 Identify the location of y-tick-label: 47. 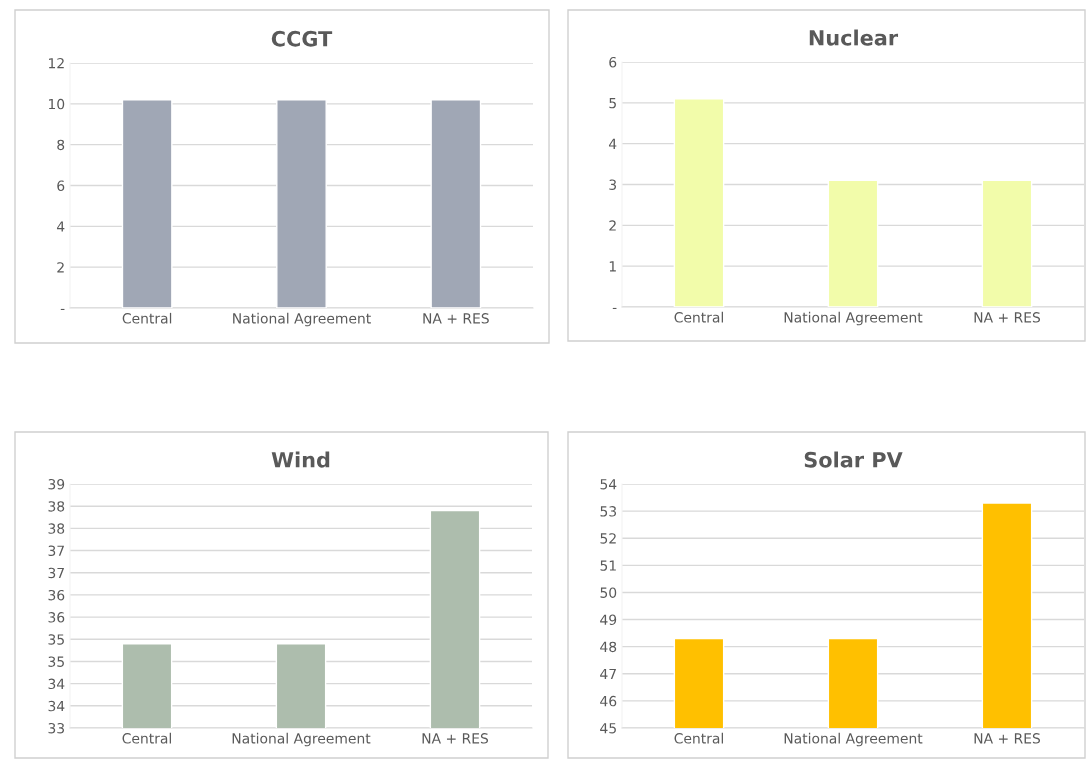
(608, 674).